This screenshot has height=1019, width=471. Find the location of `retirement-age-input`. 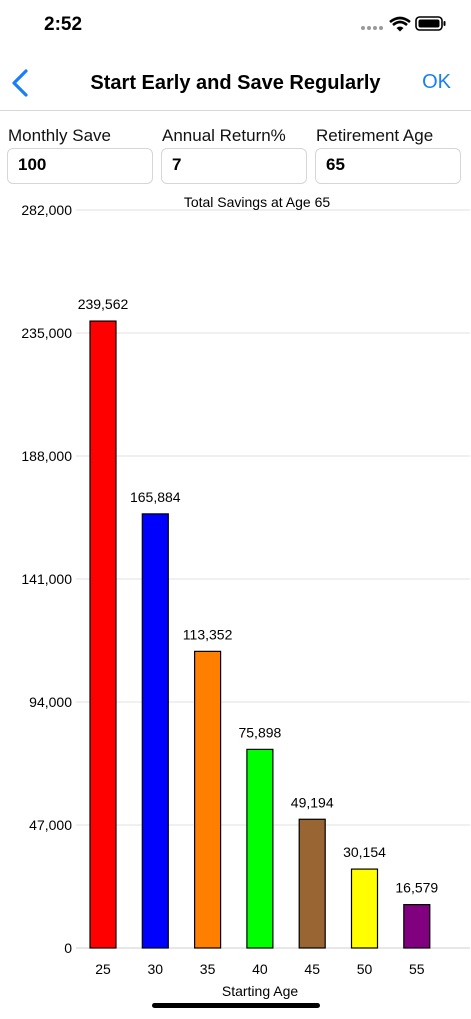

retirement-age-input is located at coordinates (386, 165).